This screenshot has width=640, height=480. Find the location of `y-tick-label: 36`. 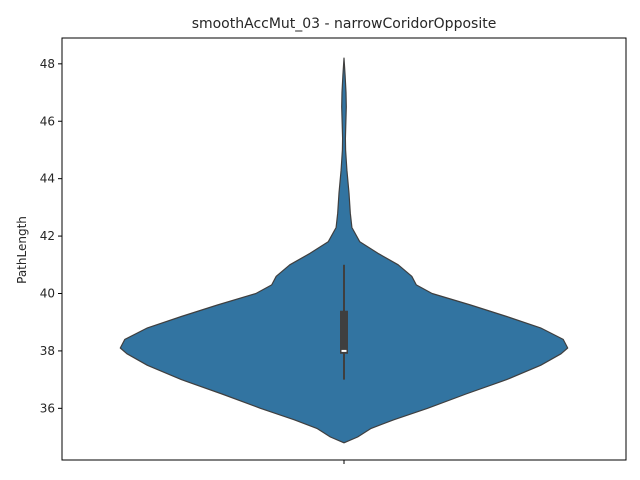

y-tick-label: 36 is located at coordinates (47, 408).